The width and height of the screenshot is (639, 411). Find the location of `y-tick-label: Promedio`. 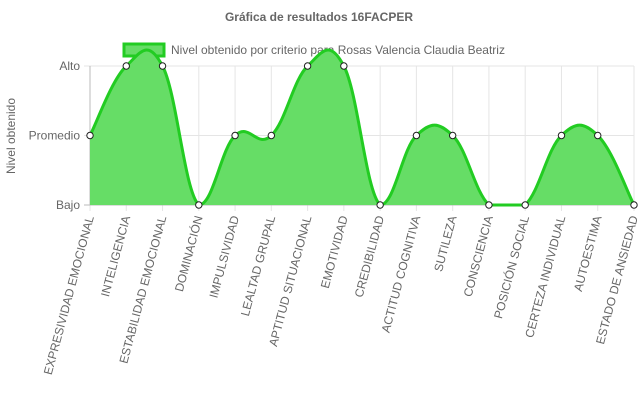

y-tick-label: Promedio is located at coordinates (55, 136).